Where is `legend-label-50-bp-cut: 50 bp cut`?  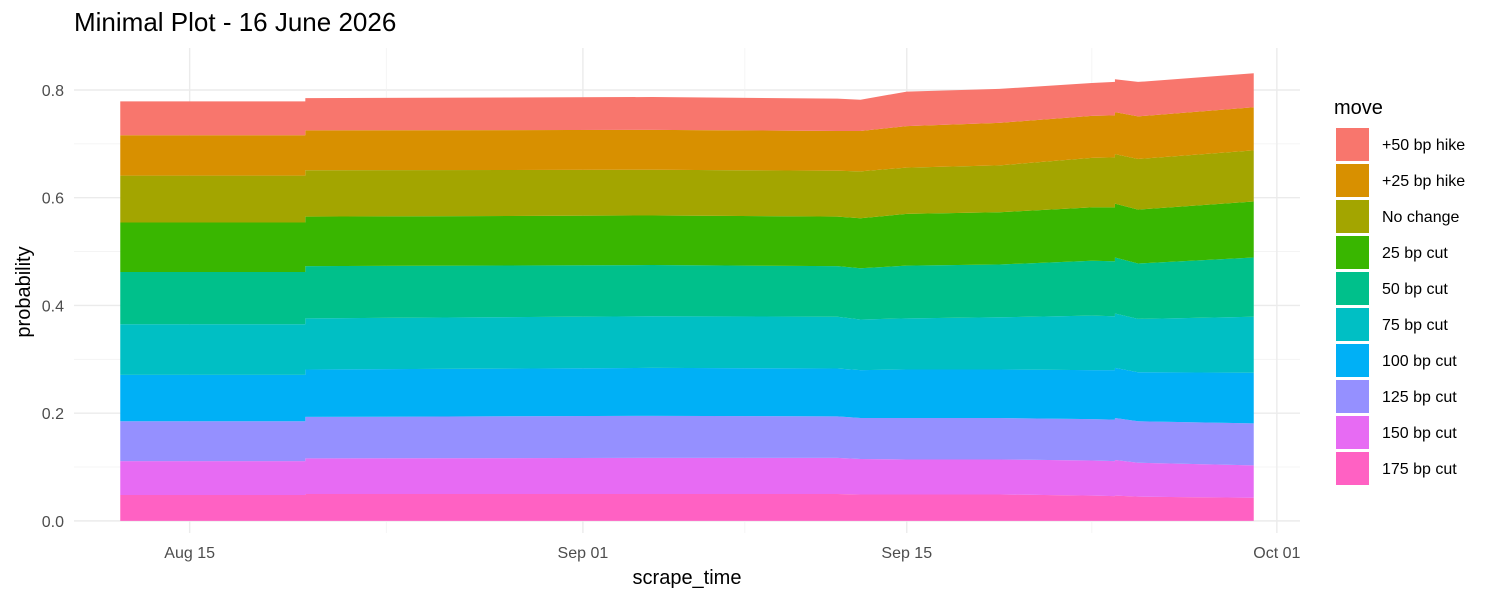
legend-label-50-bp-cut: 50 bp cut is located at coordinates (1415, 289).